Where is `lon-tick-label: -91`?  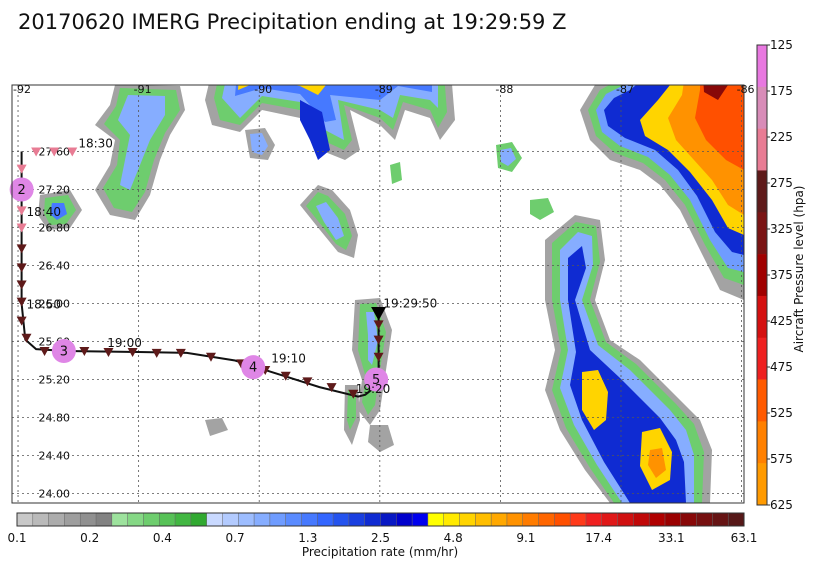 lon-tick-label: -91 is located at coordinates (143, 89).